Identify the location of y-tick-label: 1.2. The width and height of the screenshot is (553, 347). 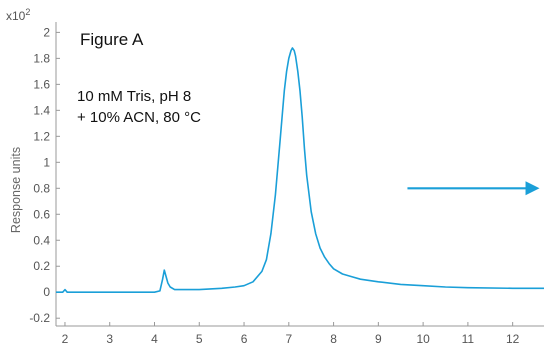
(41, 136).